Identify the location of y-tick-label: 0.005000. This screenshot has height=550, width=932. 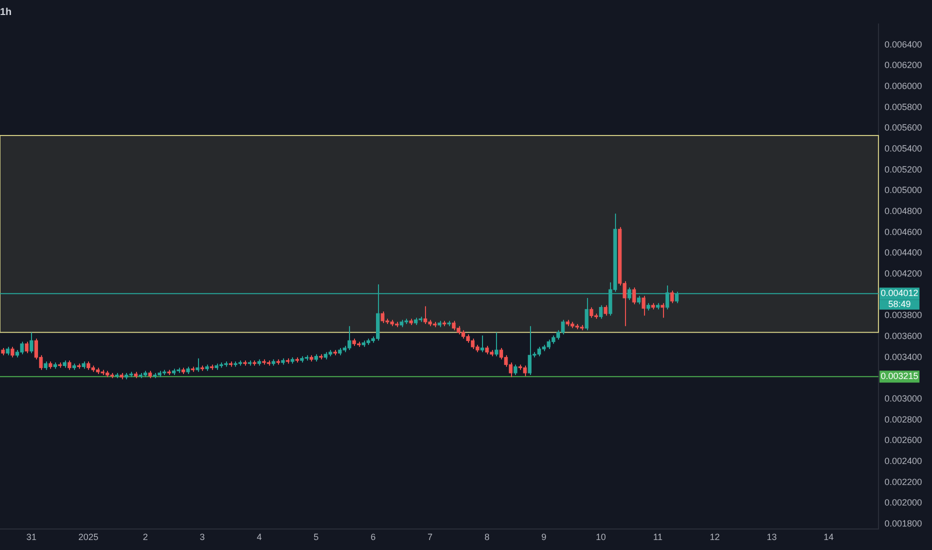
(903, 190).